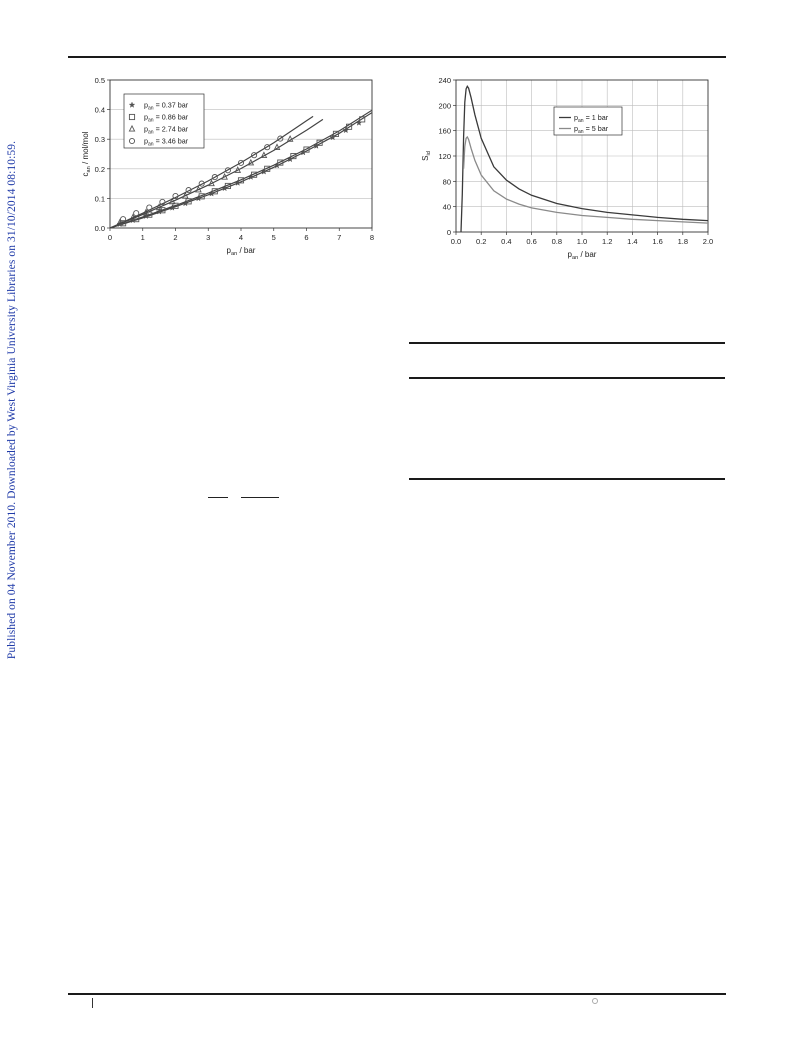 The image size is (793, 1039). What do you see at coordinates (531, 241) in the screenshot?
I see `x-tick-label: 0.6` at bounding box center [531, 241].